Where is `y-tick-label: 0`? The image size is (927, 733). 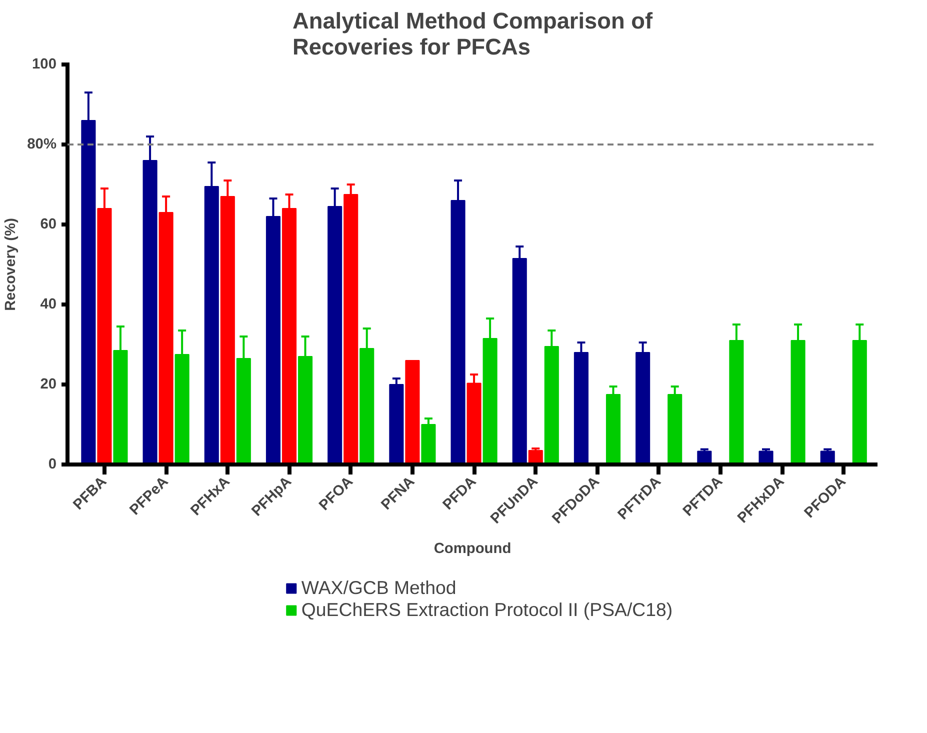
y-tick-label: 0 is located at coordinates (52, 464).